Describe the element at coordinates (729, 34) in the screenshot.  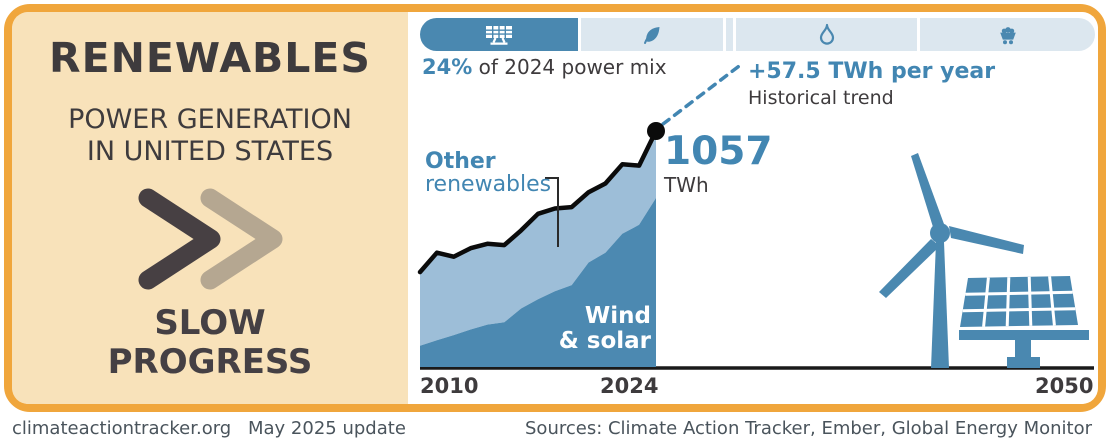
I see `tab-other` at that location.